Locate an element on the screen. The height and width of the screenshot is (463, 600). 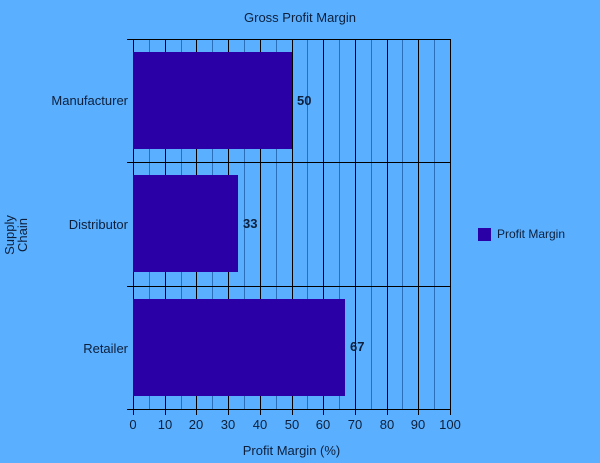
legend: Profit Margin is located at coordinates (521, 234).